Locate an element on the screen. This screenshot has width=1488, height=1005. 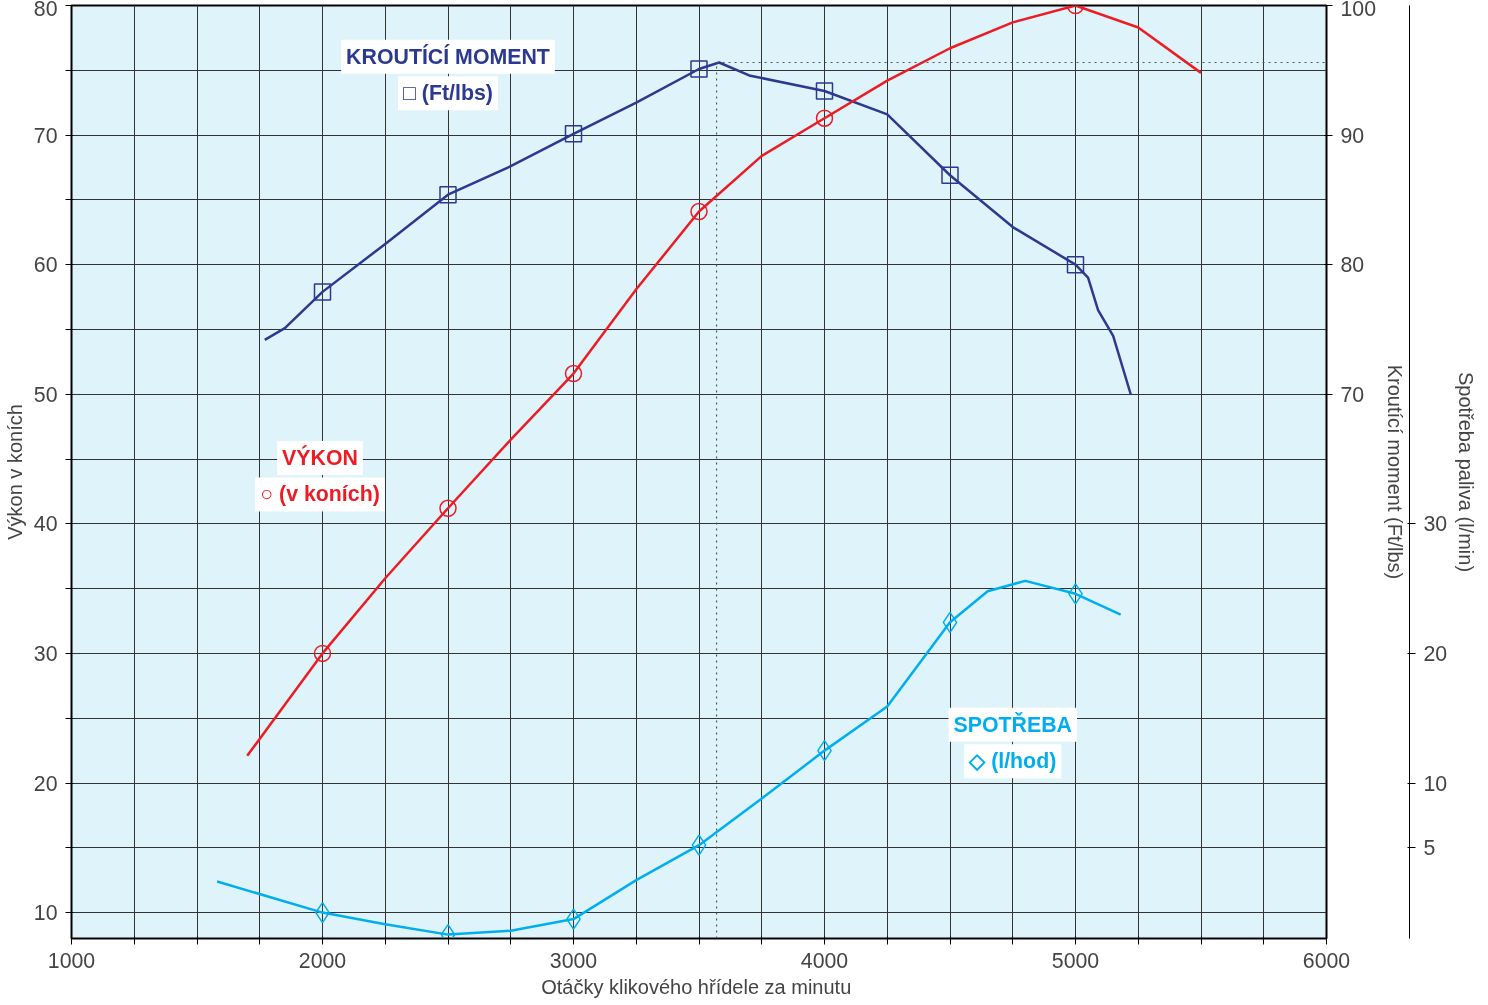
y2-tick-label: 70 is located at coordinates (1352, 394).